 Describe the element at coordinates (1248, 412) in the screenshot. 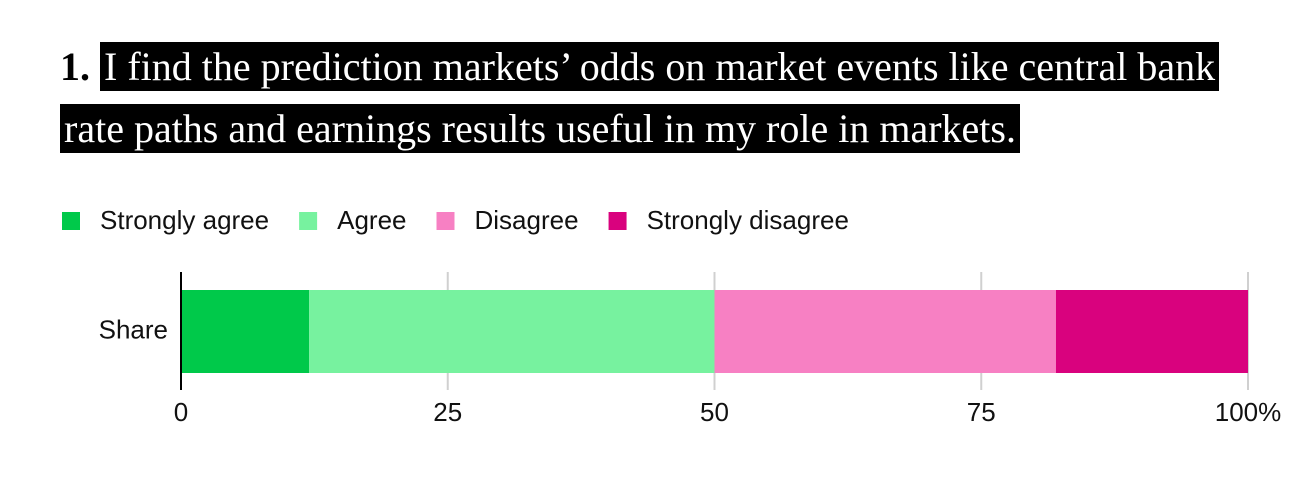

I see `x-tick-label: 100%` at that location.